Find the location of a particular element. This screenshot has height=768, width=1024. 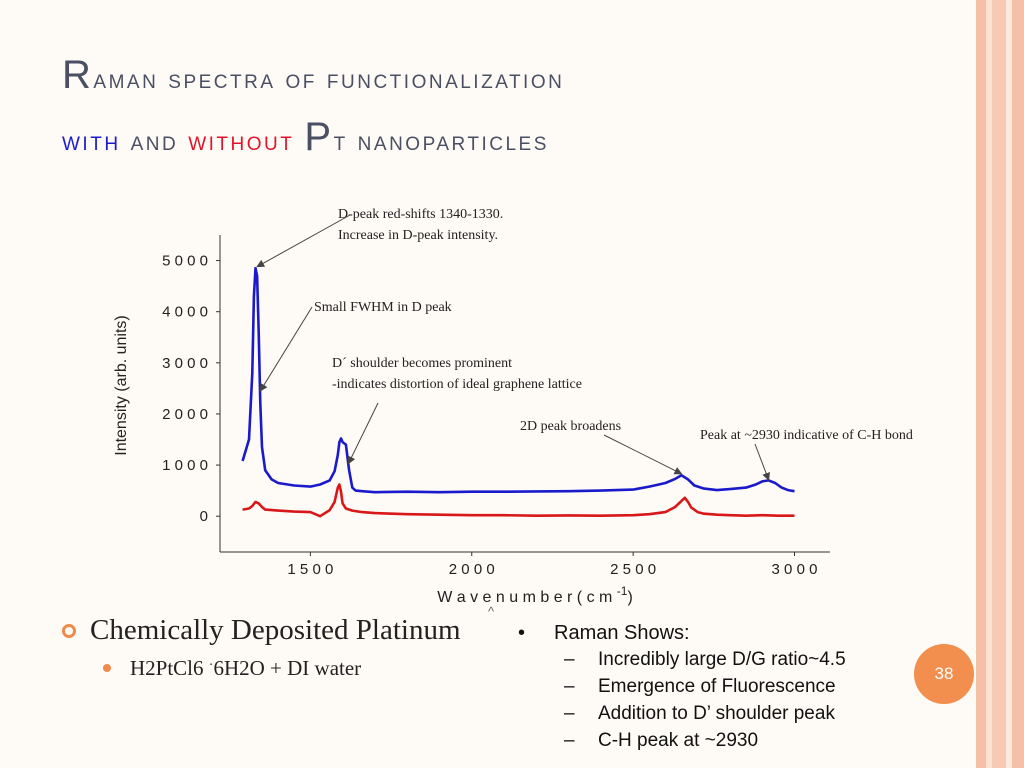

x-tick-label: 3 0 0 0 is located at coordinates (795, 569).